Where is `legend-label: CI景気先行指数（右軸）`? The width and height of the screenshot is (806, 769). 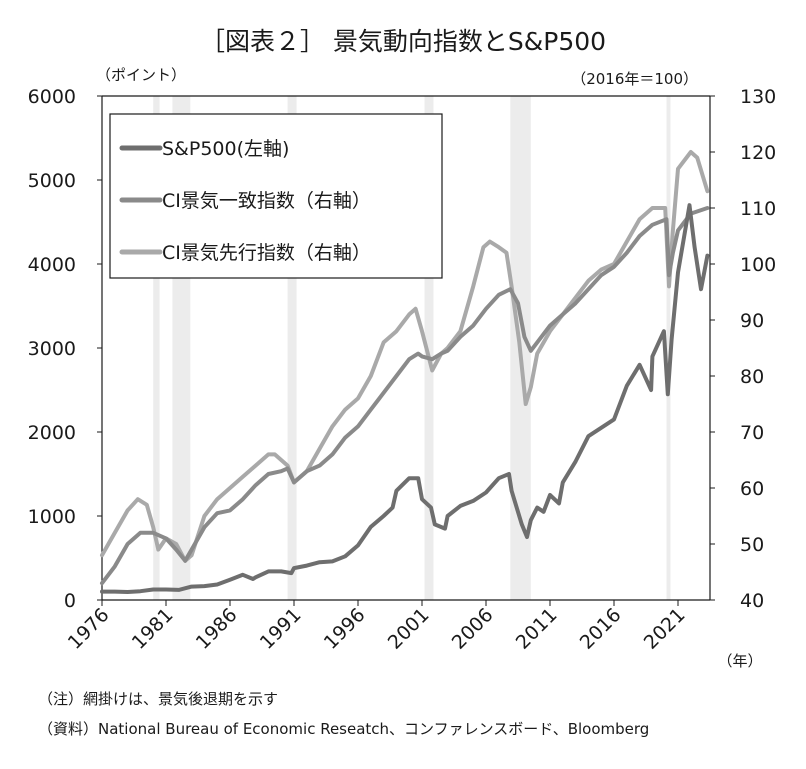
legend-label: CI景気先行指数（右軸） is located at coordinates (266, 253).